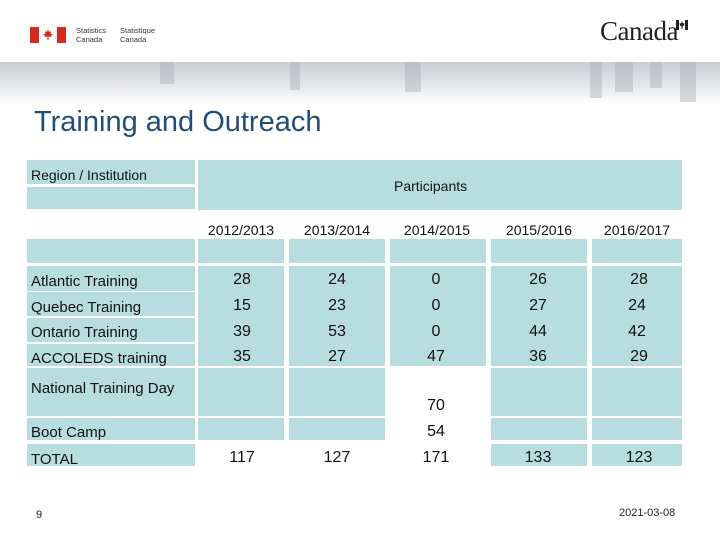 The height and width of the screenshot is (540, 720). I want to click on year-header: 2016/2017, so click(637, 230).